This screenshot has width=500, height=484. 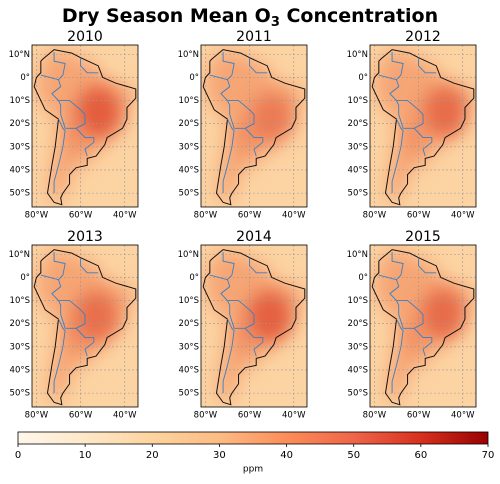 What do you see at coordinates (85, 455) in the screenshot?
I see `colorbar-tick-label: 10` at bounding box center [85, 455].